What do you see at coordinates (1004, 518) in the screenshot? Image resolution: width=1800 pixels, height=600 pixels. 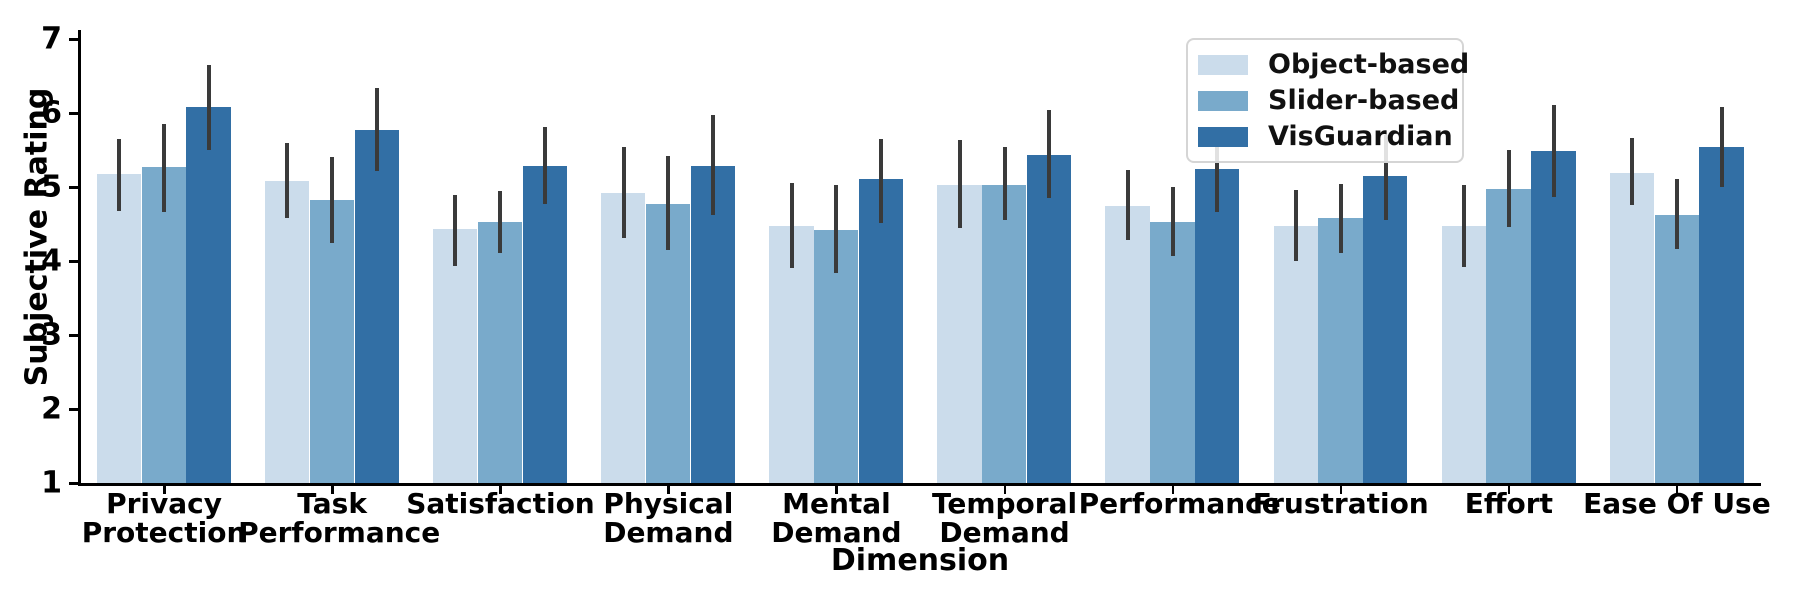 I see `x-tick-label: Temporal Demand` at bounding box center [1004, 518].